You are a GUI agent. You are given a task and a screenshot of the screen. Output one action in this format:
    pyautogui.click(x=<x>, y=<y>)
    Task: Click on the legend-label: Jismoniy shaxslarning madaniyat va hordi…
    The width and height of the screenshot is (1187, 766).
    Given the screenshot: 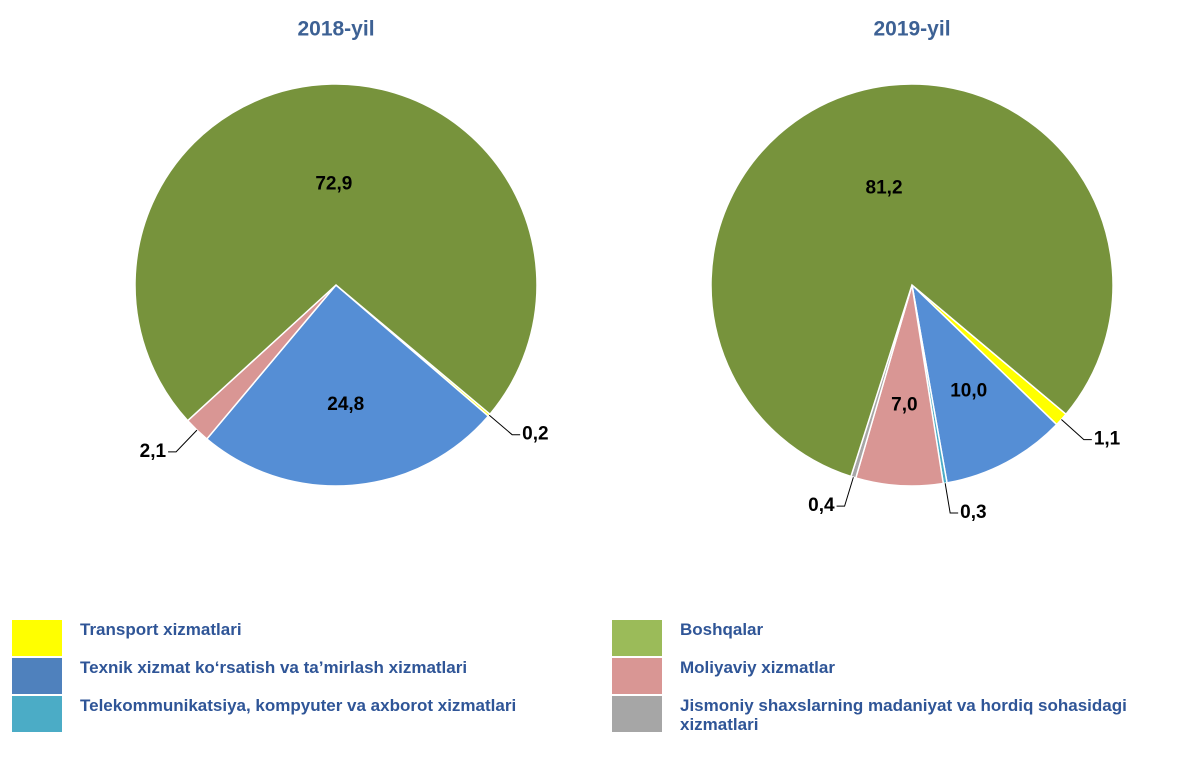 What is the action you would take?
    pyautogui.click(x=903, y=715)
    